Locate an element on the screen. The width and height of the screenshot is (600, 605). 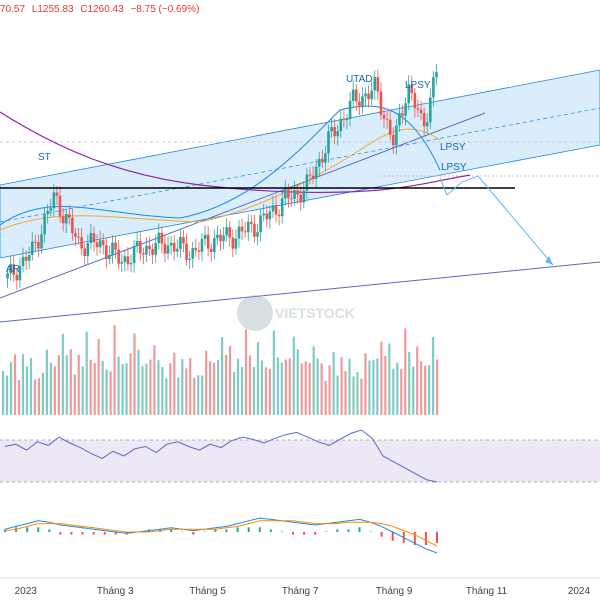
projection-path is located at coordinates (496, 220).